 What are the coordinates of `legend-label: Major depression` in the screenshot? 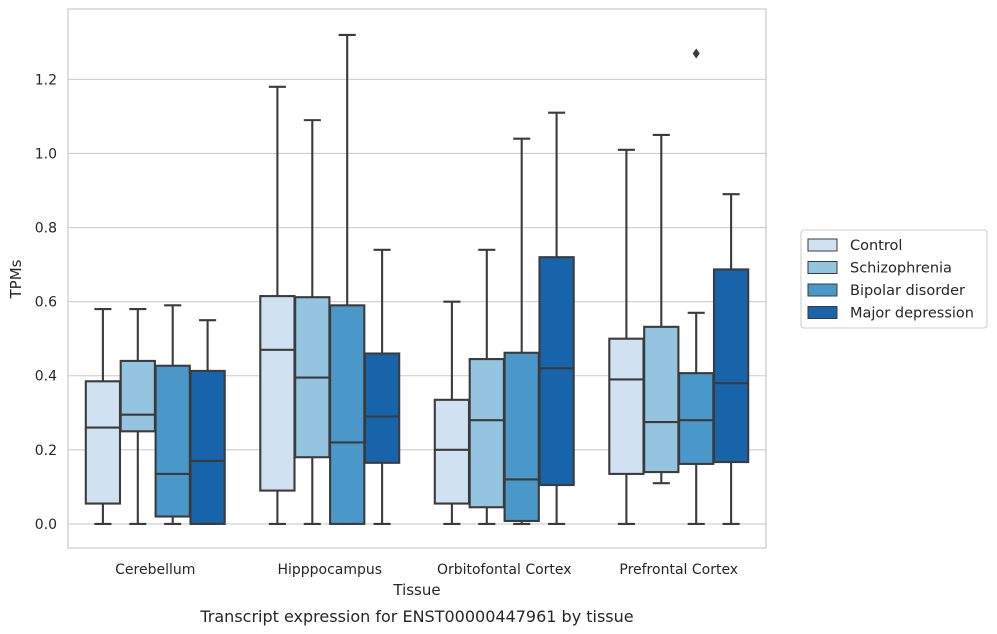 It's located at (912, 314).